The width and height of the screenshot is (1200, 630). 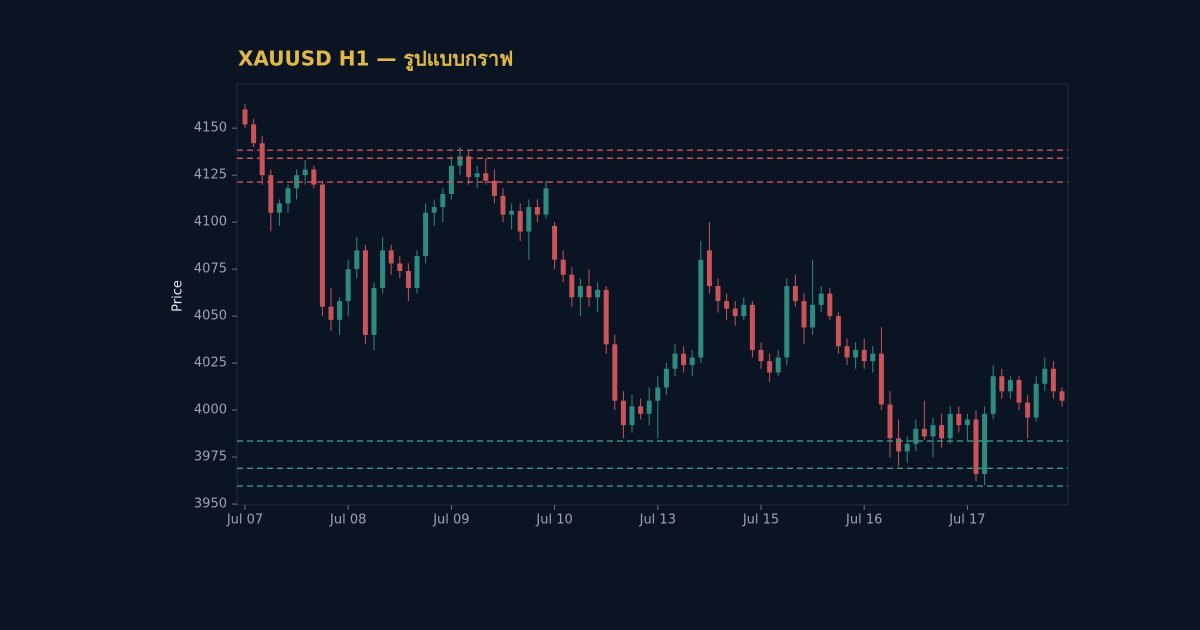 I want to click on y-tick-label: 3950, so click(x=210, y=504).